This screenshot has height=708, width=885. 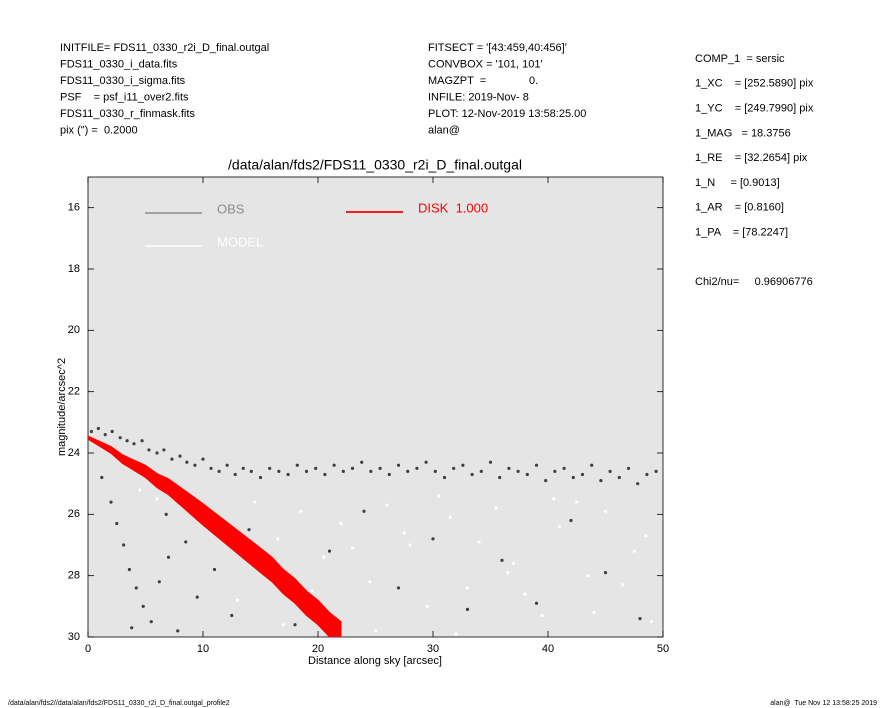 What do you see at coordinates (548, 649) in the screenshot?
I see `x-tick-label: 40` at bounding box center [548, 649].